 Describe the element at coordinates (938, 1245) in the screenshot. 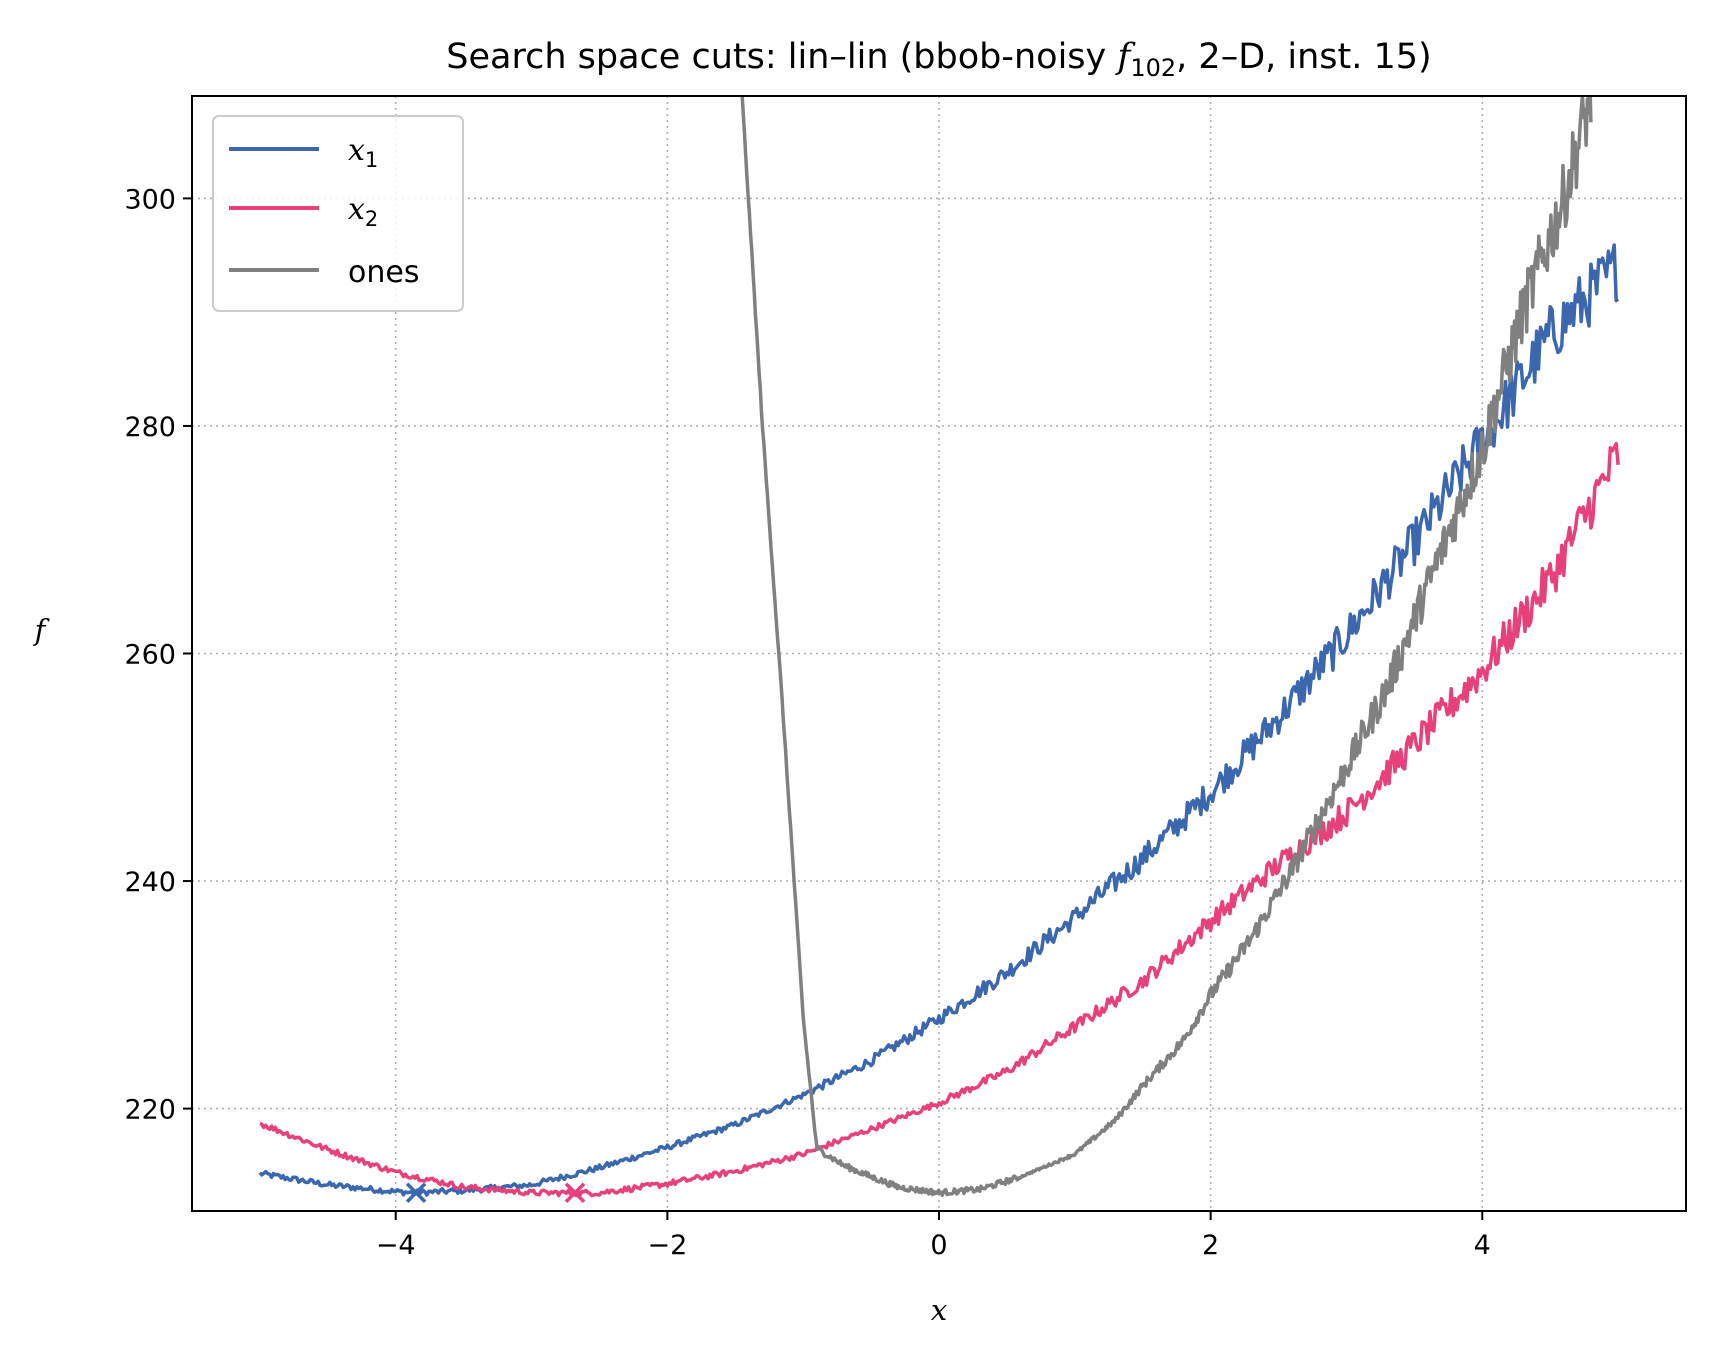

I see `x-tick-label: 0` at that location.